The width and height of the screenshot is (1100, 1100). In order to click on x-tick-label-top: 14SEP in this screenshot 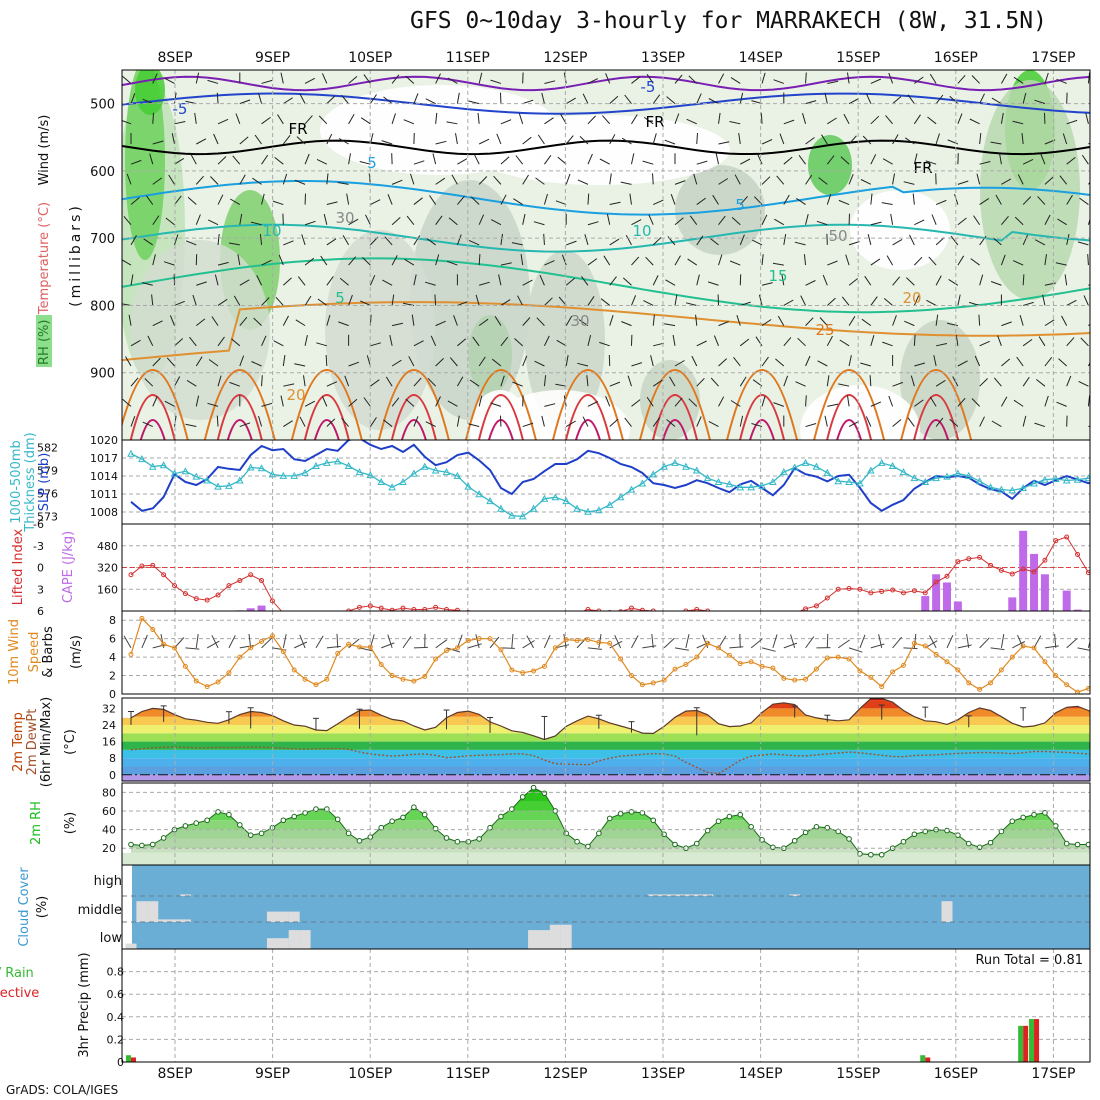, I will do `click(761, 58)`.